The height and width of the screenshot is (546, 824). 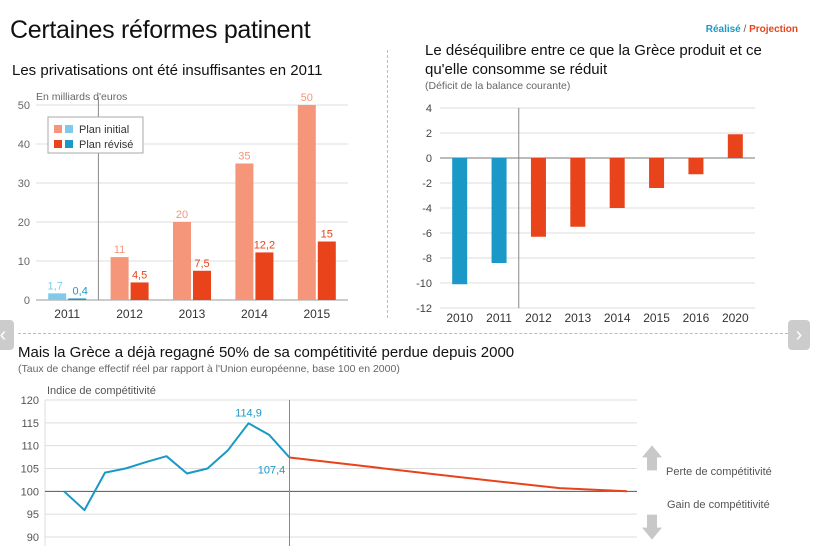 What do you see at coordinates (24, 223) in the screenshot?
I see `y-tick-label: 20` at bounding box center [24, 223].